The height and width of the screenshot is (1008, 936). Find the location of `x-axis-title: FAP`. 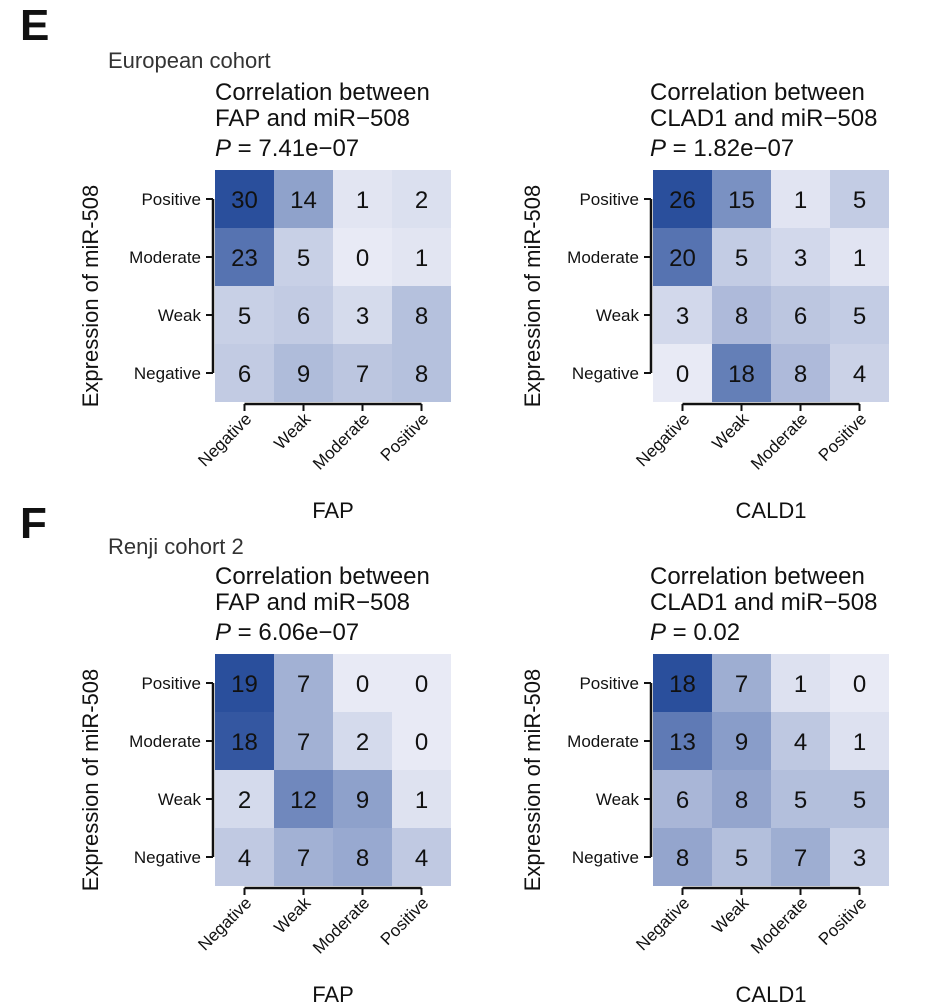

x-axis-title: FAP is located at coordinates (333, 510).